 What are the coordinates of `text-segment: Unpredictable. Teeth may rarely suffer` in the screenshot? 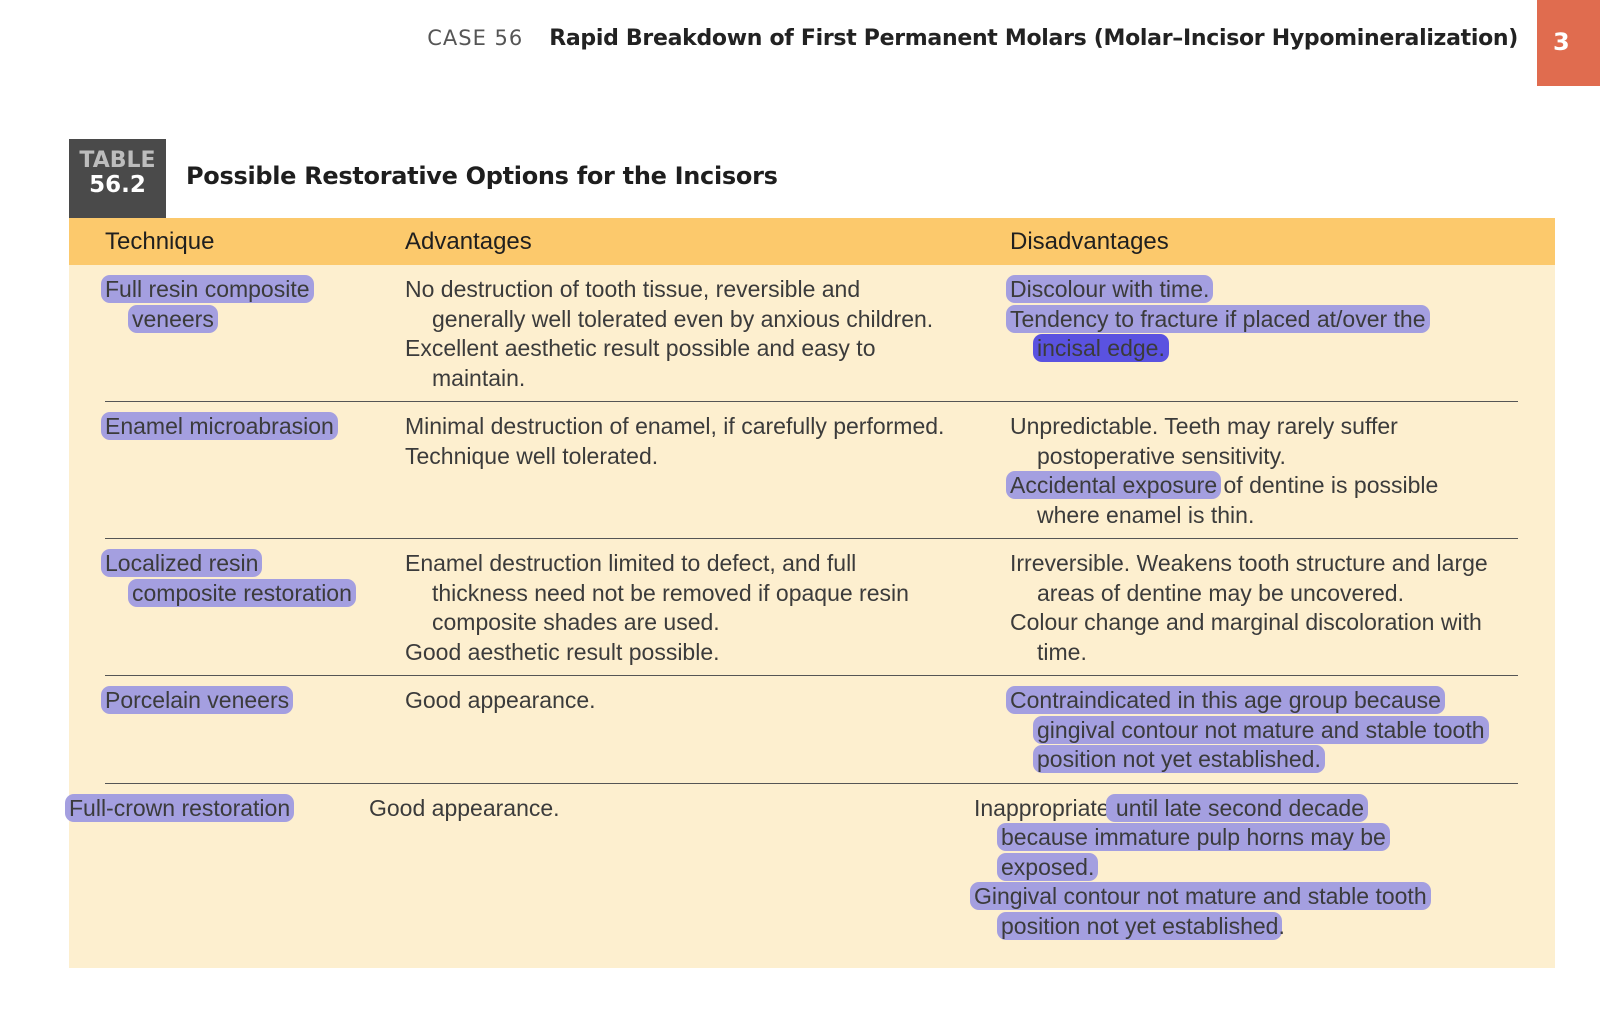 It's located at (1204, 426).